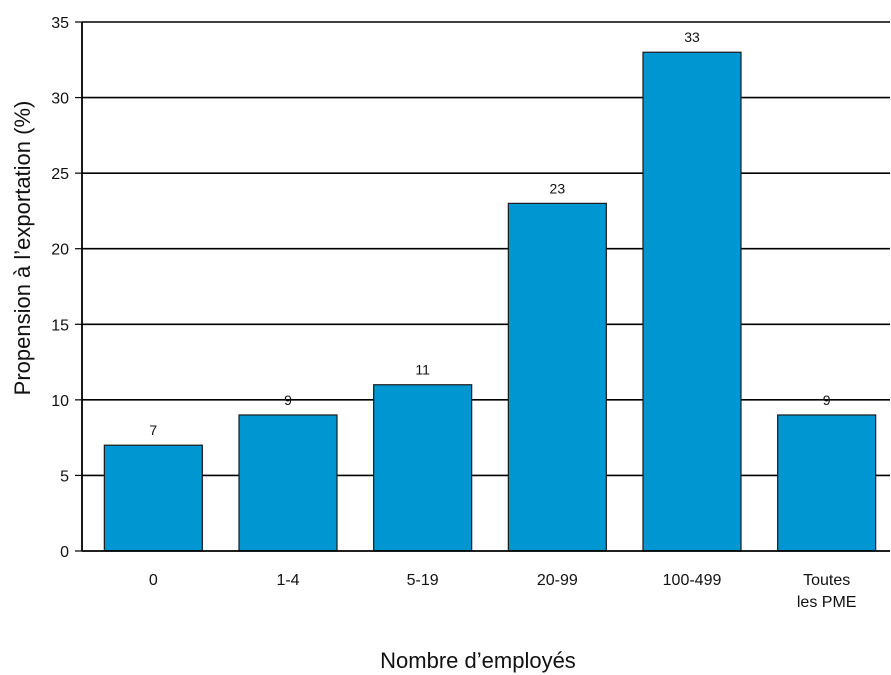  Describe the element at coordinates (558, 188) in the screenshot. I see `data-label-3: 23` at that location.